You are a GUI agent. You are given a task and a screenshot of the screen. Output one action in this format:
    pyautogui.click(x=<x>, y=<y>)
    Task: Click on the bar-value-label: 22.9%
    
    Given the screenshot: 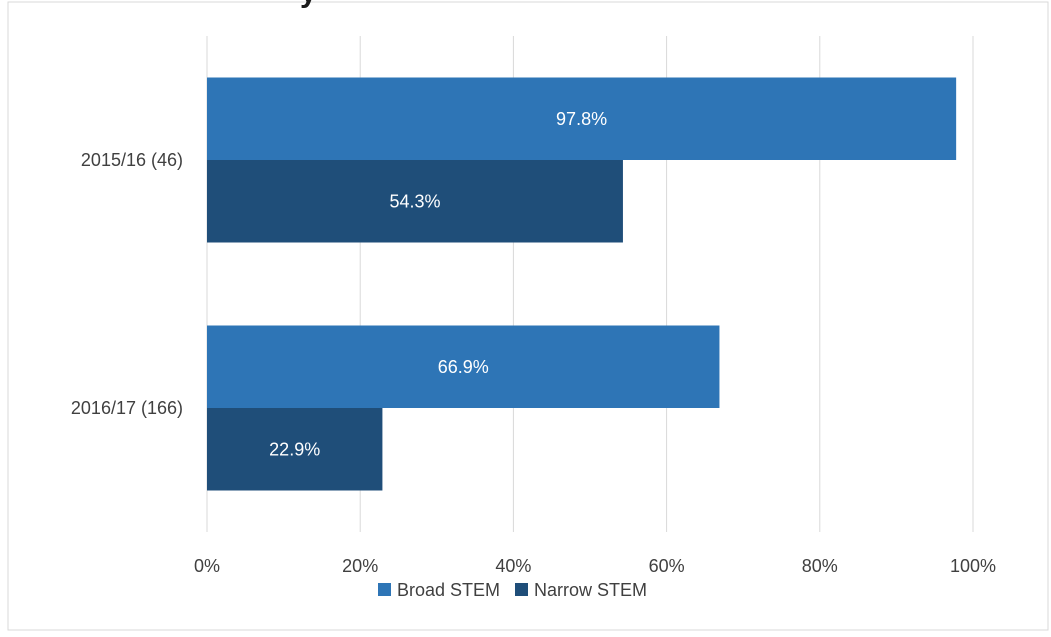 What is the action you would take?
    pyautogui.click(x=294, y=449)
    